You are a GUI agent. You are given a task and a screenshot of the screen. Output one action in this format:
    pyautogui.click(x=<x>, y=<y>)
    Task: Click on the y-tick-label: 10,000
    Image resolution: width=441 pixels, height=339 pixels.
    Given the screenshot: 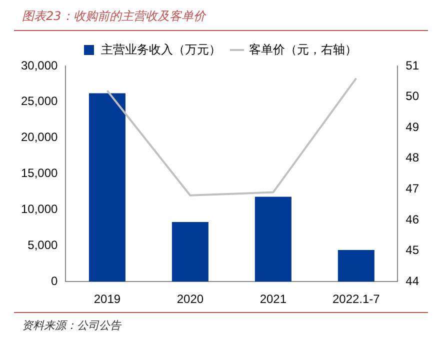 What is the action you would take?
    pyautogui.click(x=39, y=209)
    